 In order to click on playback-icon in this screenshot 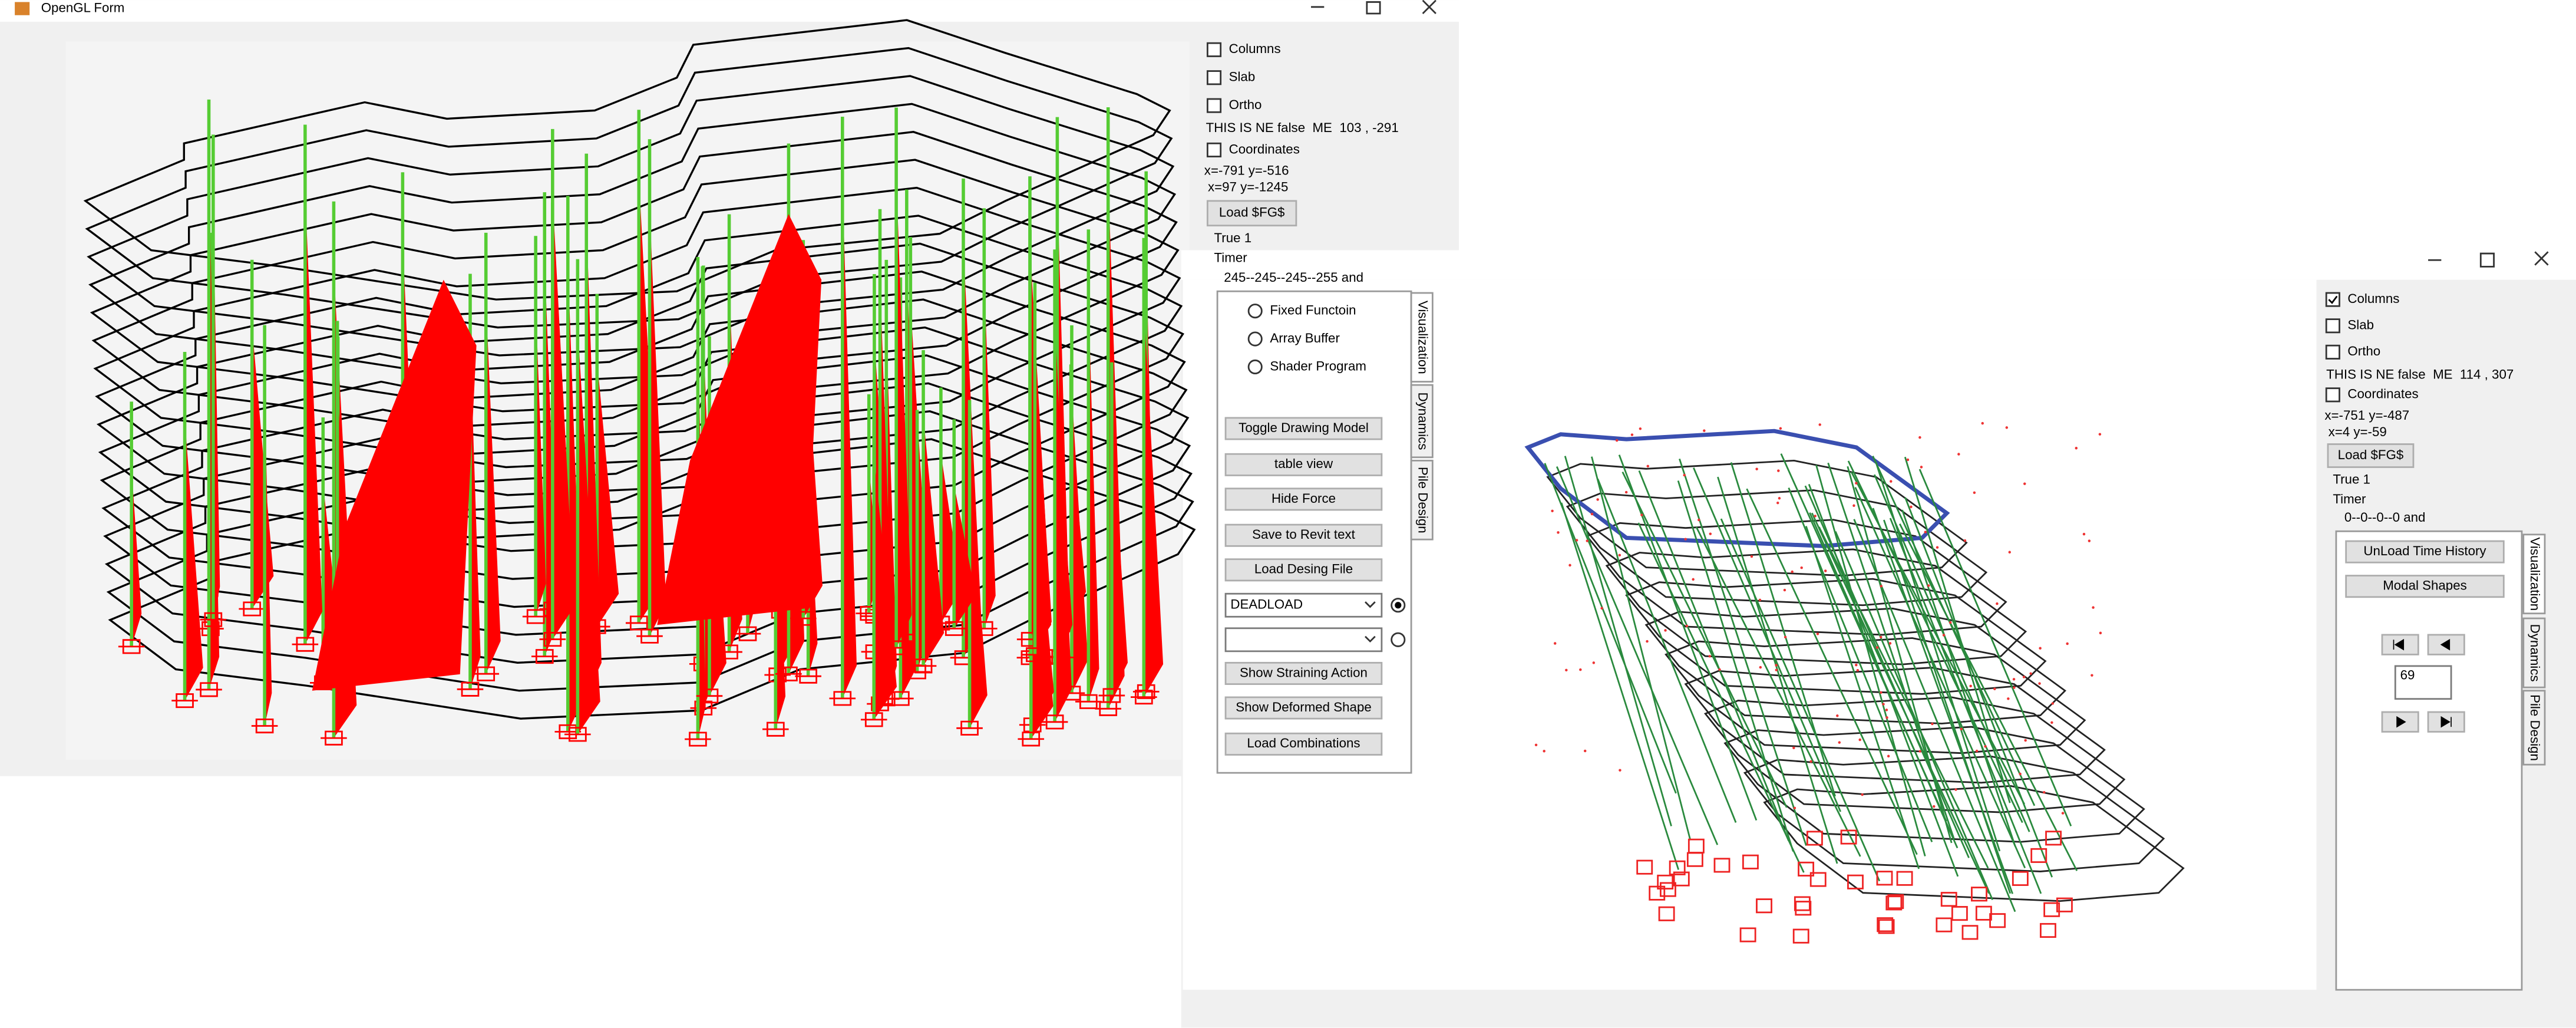, I will do `click(2401, 722)`.